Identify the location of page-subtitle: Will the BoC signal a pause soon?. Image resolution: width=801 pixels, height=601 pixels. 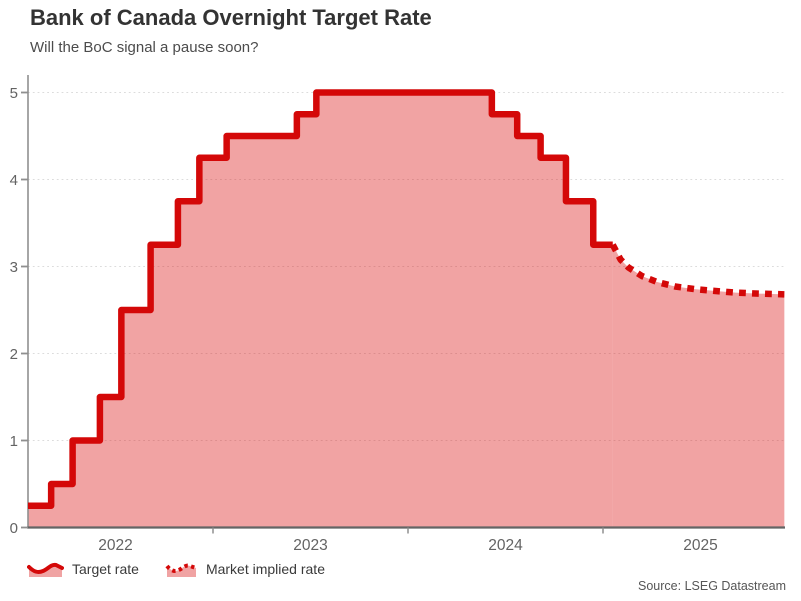
(144, 47).